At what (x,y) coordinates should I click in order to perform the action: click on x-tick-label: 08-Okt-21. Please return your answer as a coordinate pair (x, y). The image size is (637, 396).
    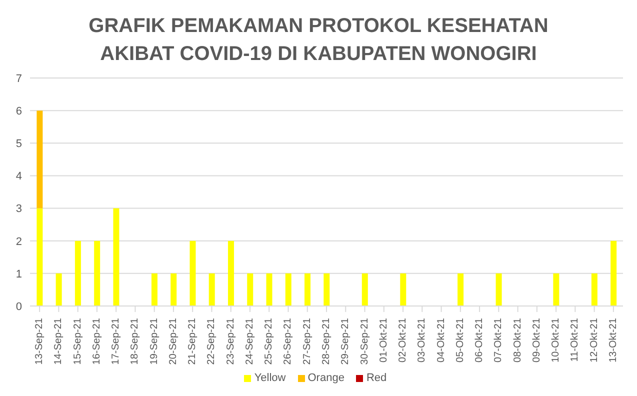
    Looking at the image, I should click on (518, 340).